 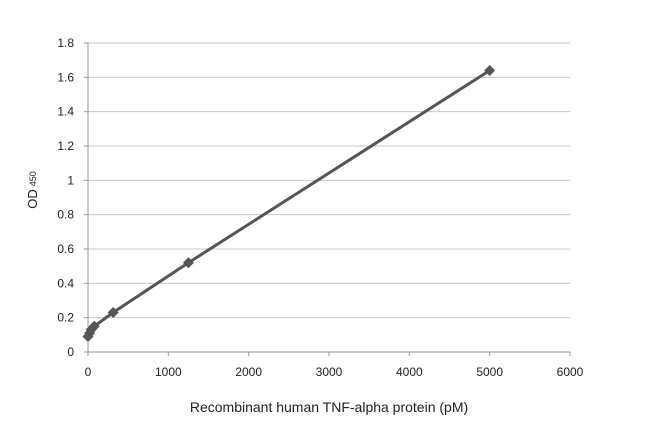 I want to click on y-tick-label: 1.4, so click(x=65, y=112).